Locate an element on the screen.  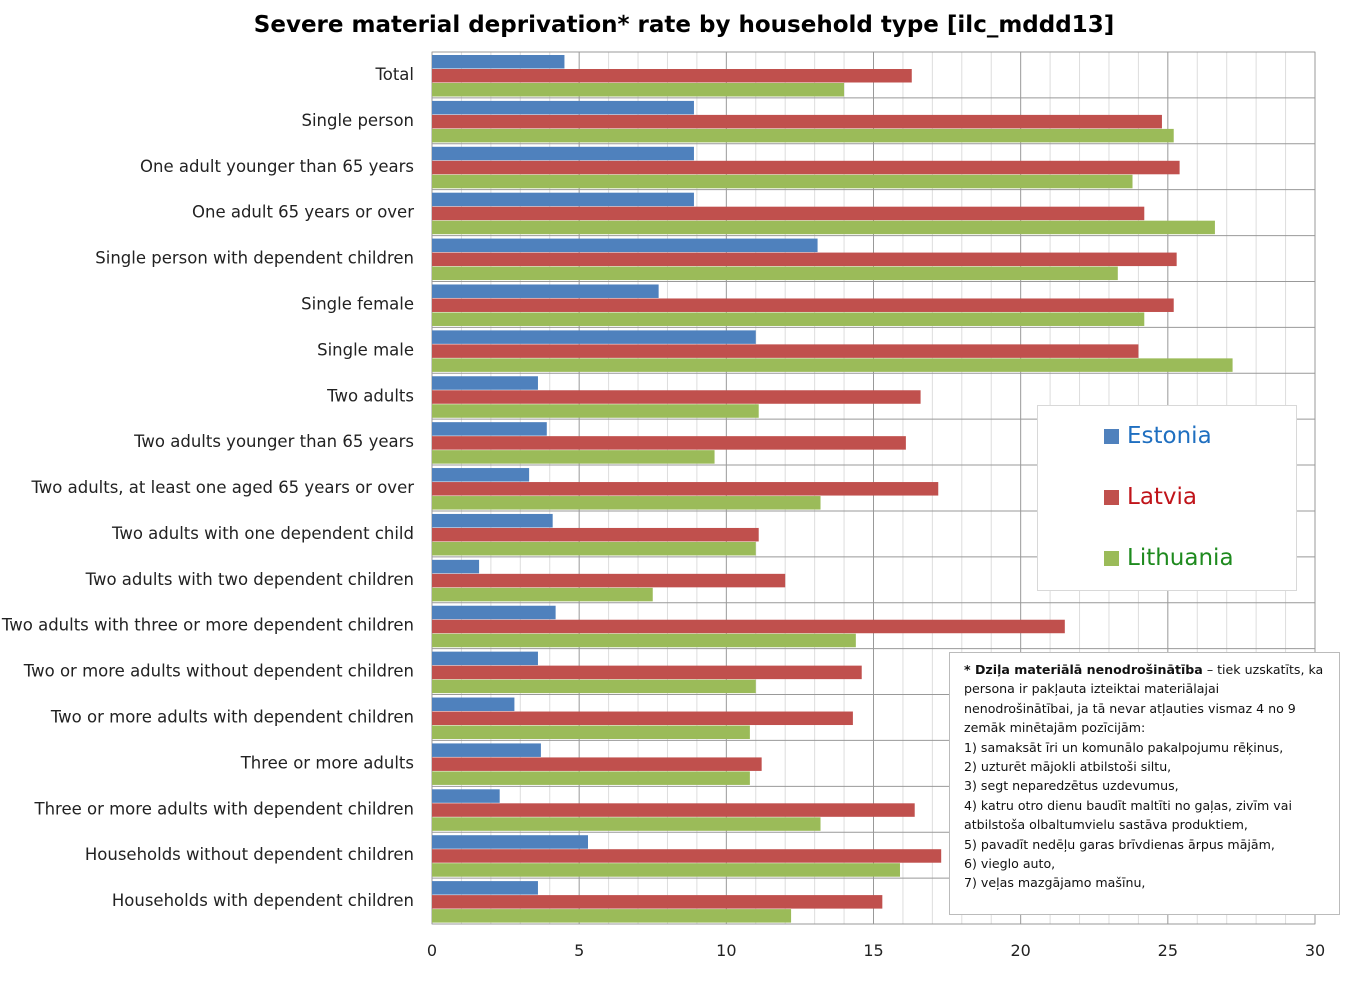
category-label: Total is located at coordinates (394, 74).